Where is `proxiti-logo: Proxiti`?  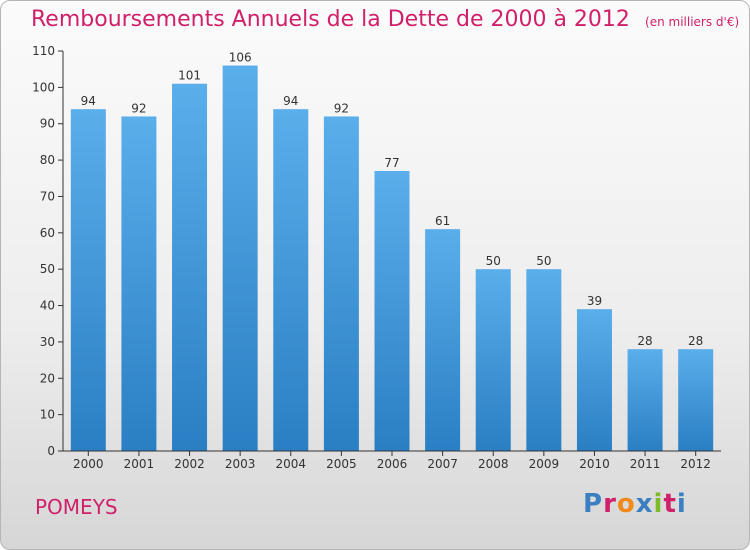 proxiti-logo: Proxiti is located at coordinates (635, 504).